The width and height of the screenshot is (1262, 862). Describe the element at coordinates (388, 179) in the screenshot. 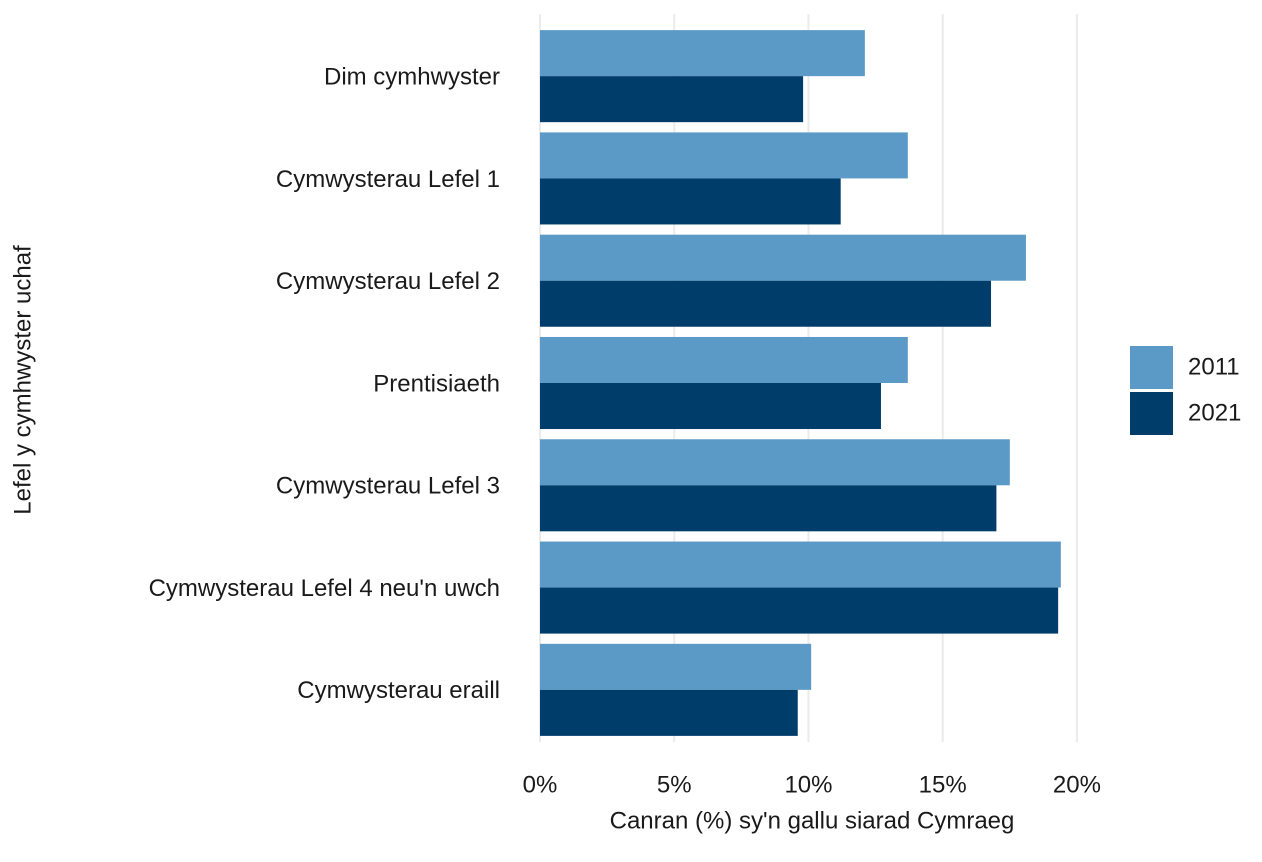

I see `y-tick-label: Cymwysterau Lefel 1` at that location.